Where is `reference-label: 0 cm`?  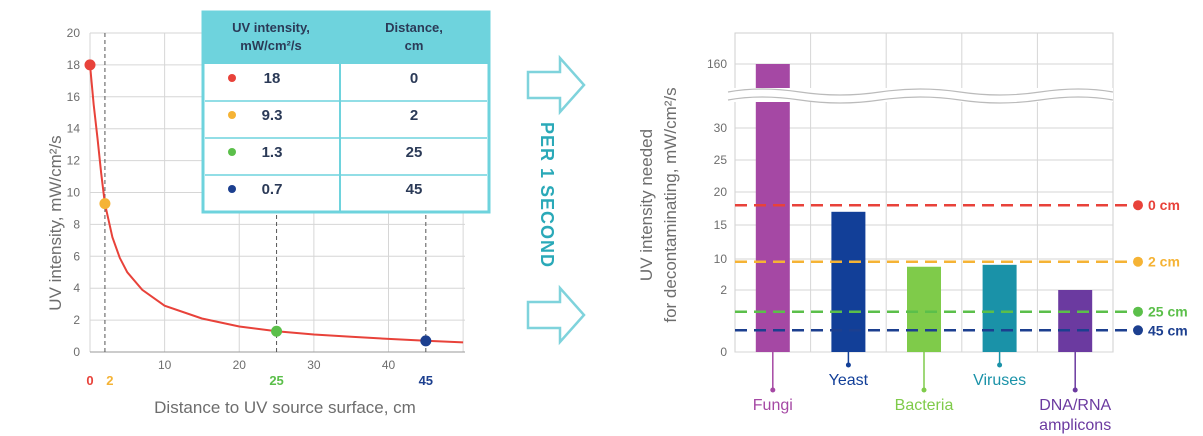
reference-label: 0 cm is located at coordinates (1164, 205).